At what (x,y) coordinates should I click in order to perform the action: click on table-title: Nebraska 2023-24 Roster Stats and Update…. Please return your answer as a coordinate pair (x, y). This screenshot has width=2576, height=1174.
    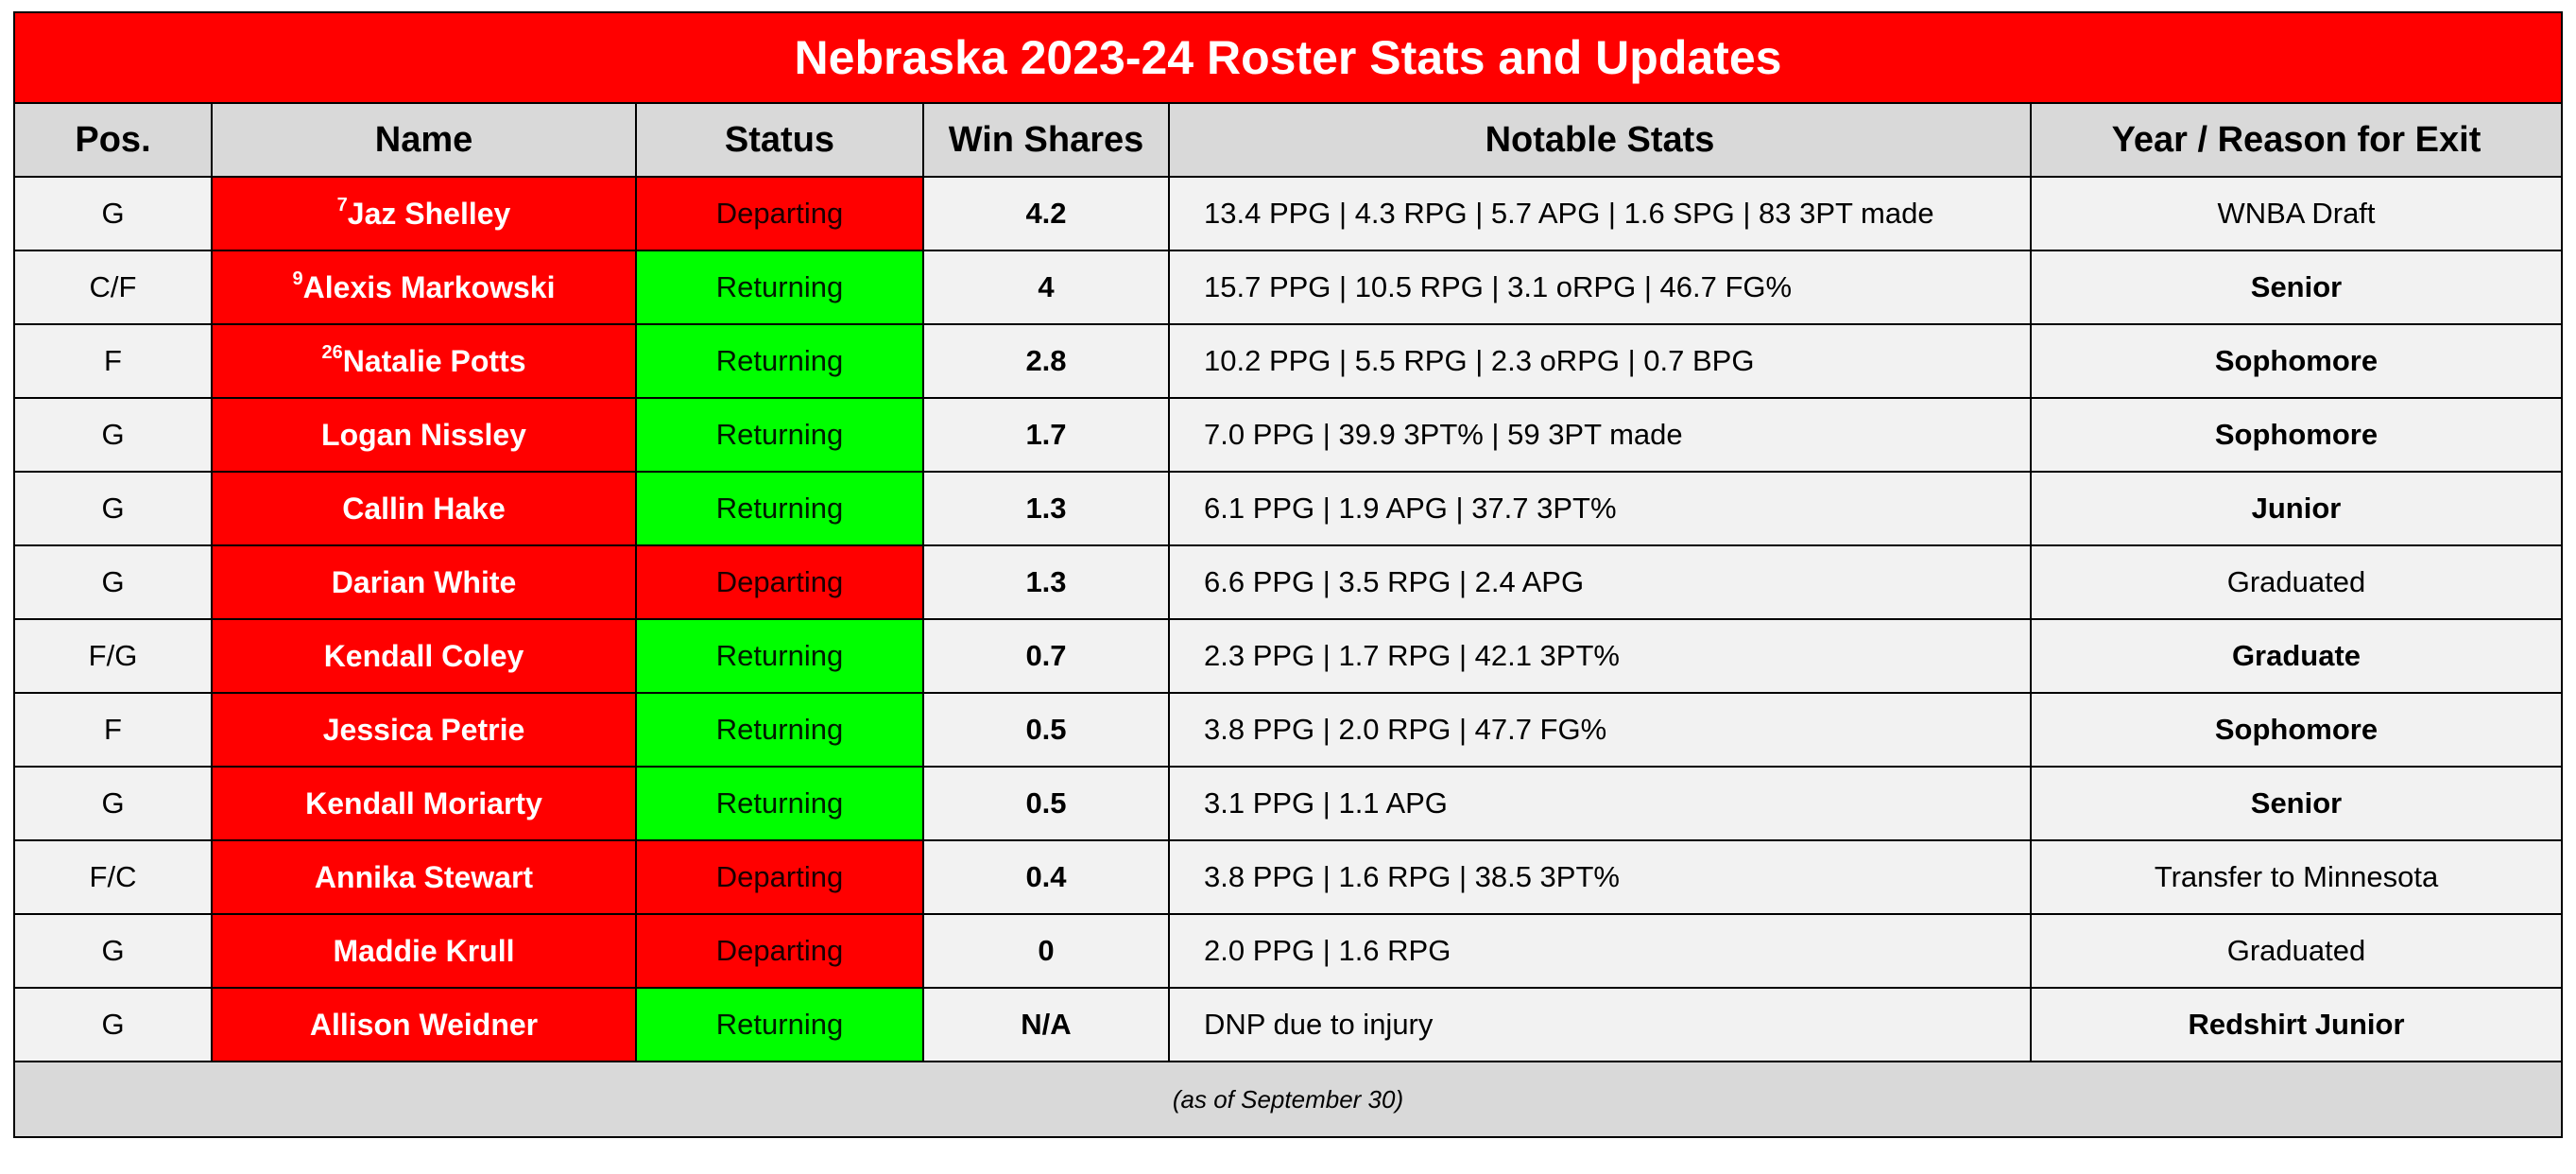
    Looking at the image, I should click on (1288, 57).